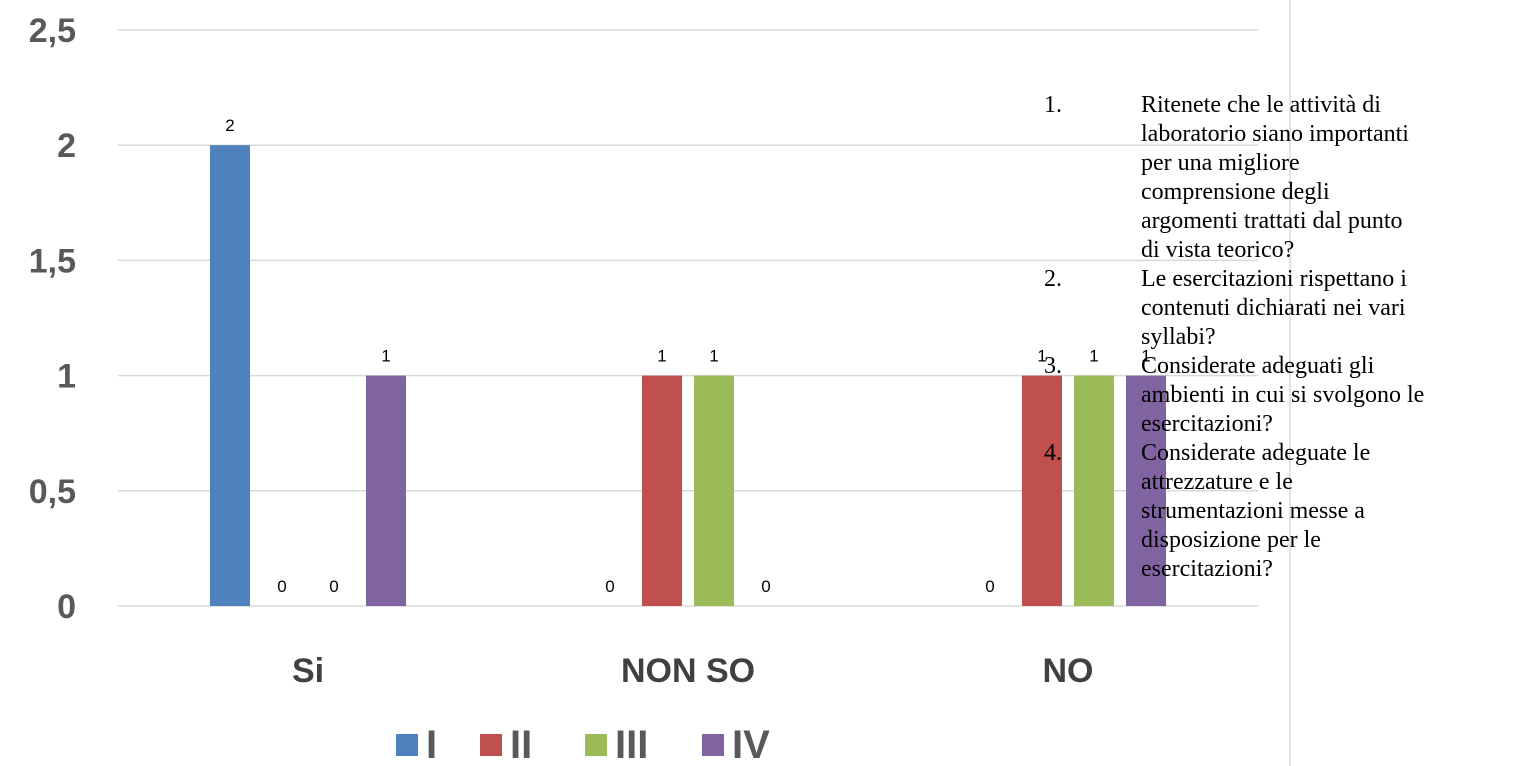 The width and height of the screenshot is (1521, 766). What do you see at coordinates (1053, 366) in the screenshot?
I see `question-number: 3.` at bounding box center [1053, 366].